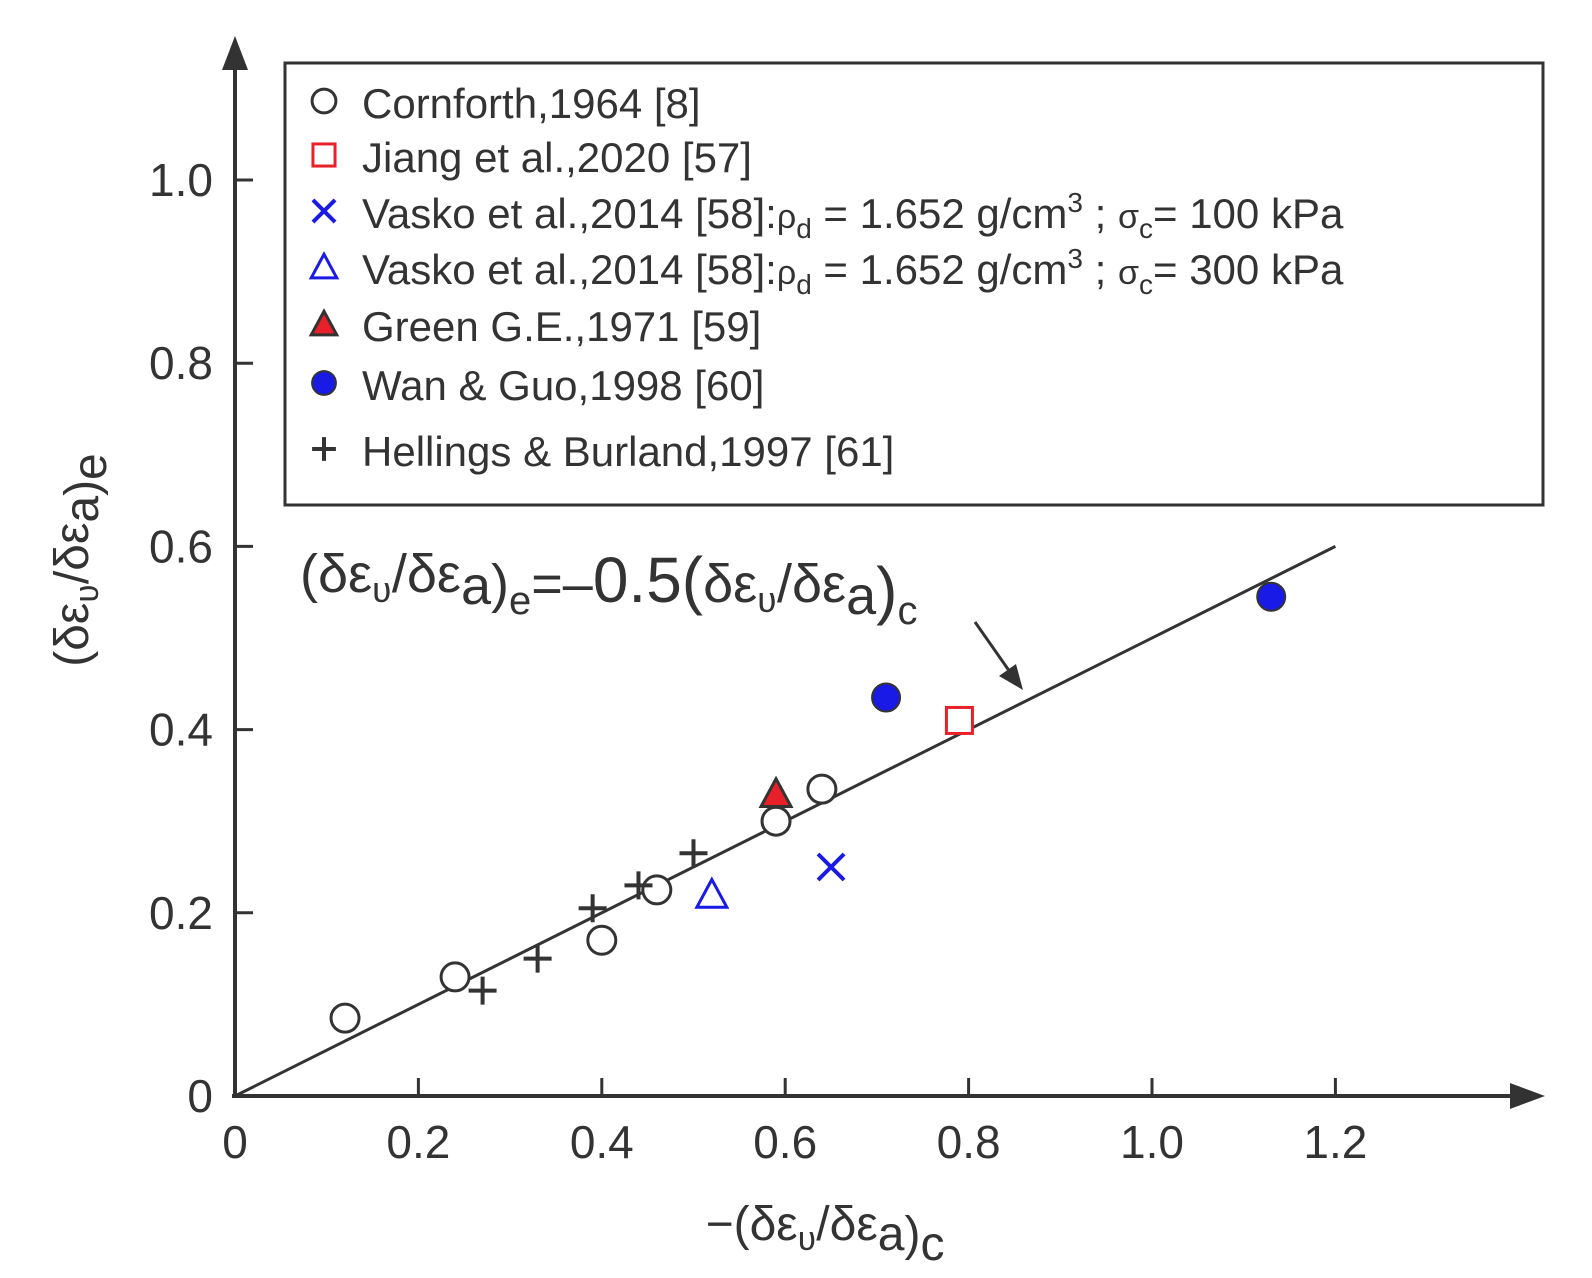 The width and height of the screenshot is (1592, 1278). What do you see at coordinates (825, 1234) in the screenshot?
I see `x-axis-label: −(δεʋ/δεa)c` at bounding box center [825, 1234].